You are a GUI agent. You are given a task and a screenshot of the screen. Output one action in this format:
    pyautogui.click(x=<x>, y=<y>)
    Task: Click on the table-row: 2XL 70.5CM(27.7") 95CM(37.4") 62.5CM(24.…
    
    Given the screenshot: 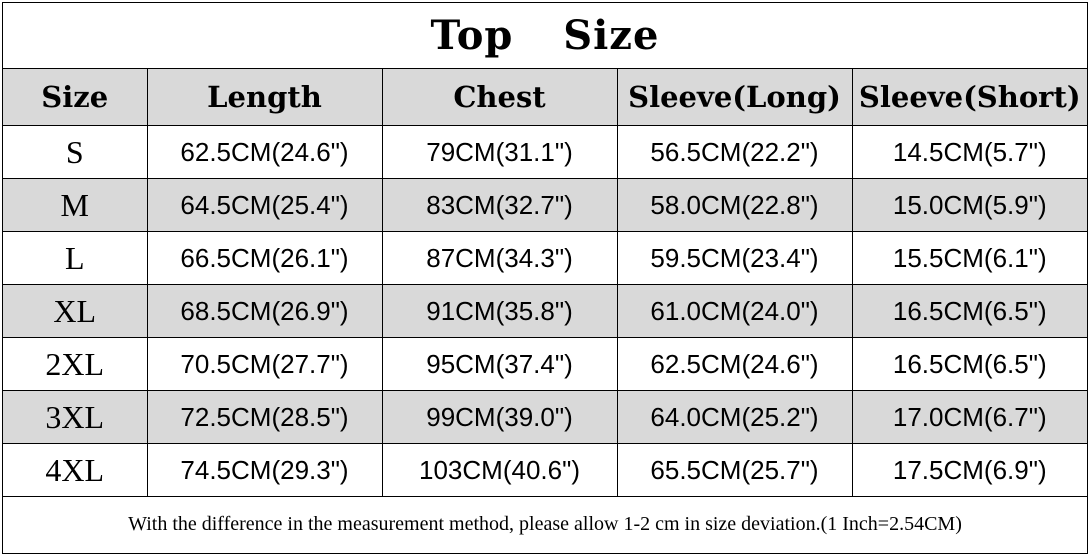 What is the action you would take?
    pyautogui.click(x=545, y=364)
    